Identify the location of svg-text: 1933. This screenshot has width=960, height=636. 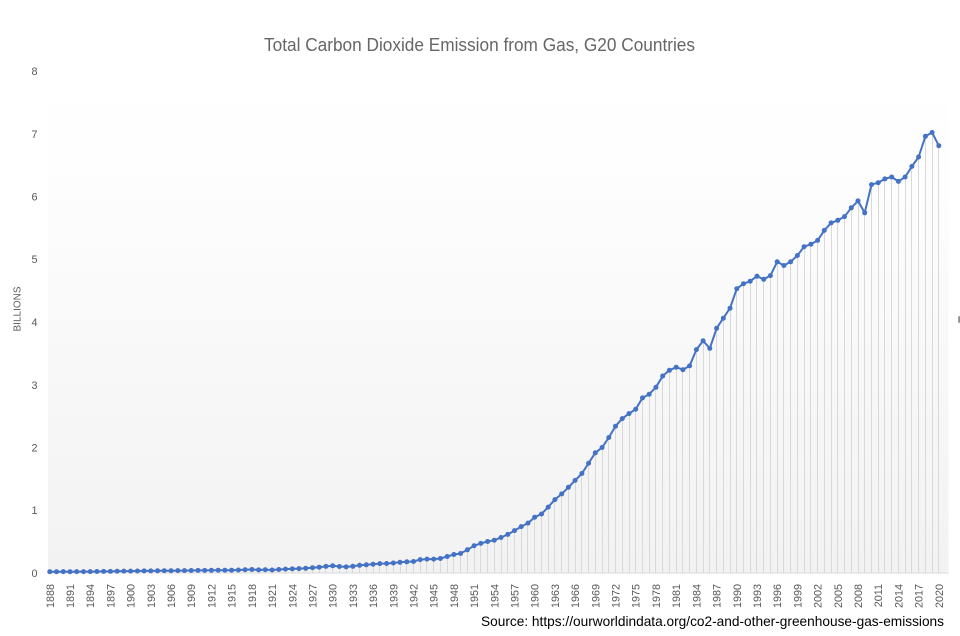
(354, 596).